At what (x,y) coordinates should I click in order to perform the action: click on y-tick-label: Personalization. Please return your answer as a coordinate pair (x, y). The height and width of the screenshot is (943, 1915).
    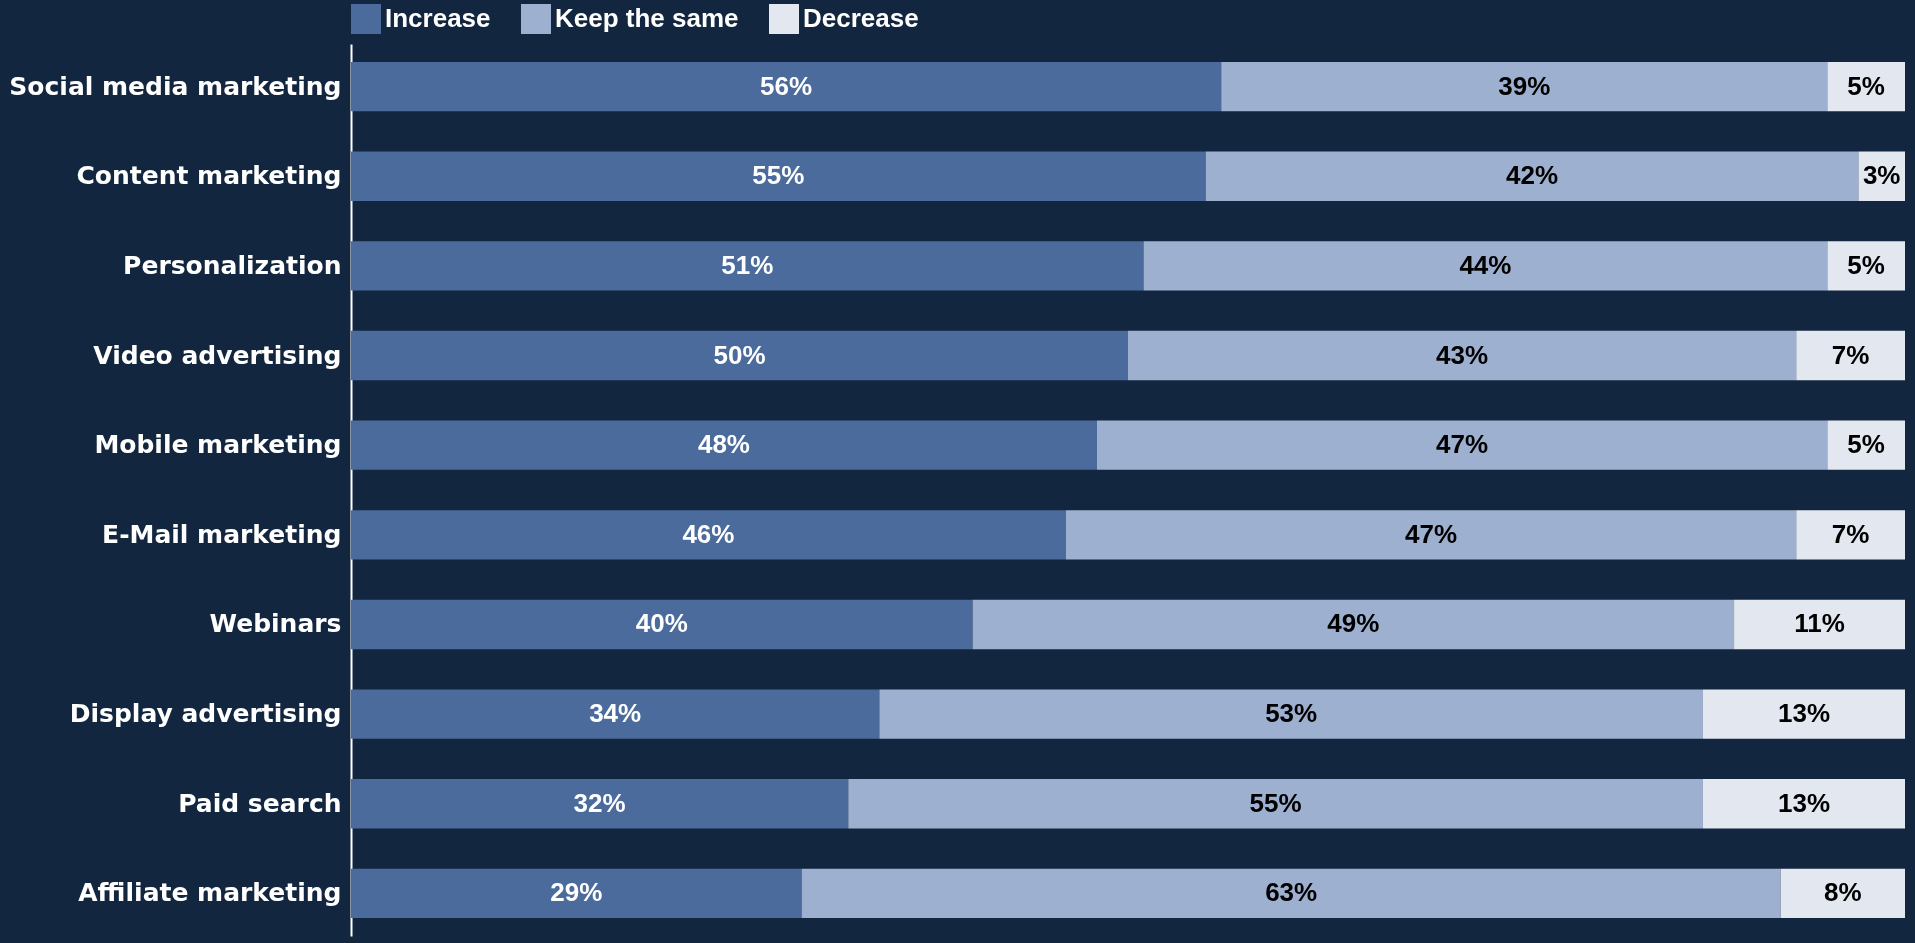
    Looking at the image, I should click on (232, 265).